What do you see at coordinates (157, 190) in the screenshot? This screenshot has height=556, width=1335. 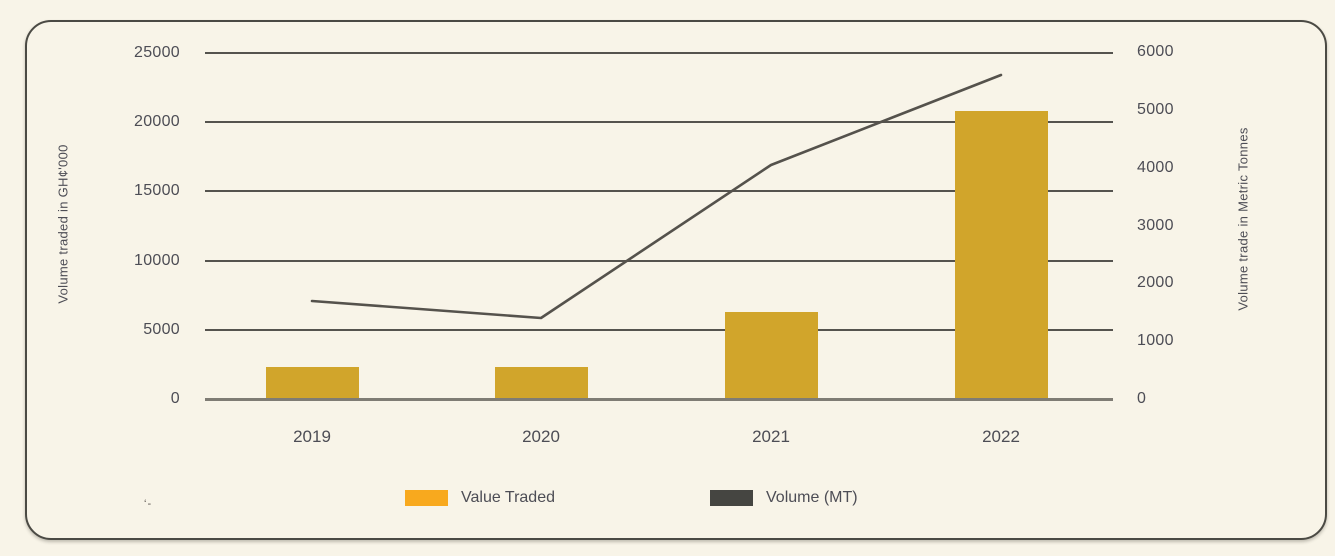 I see `left-axis-tick-label: 15000` at bounding box center [157, 190].